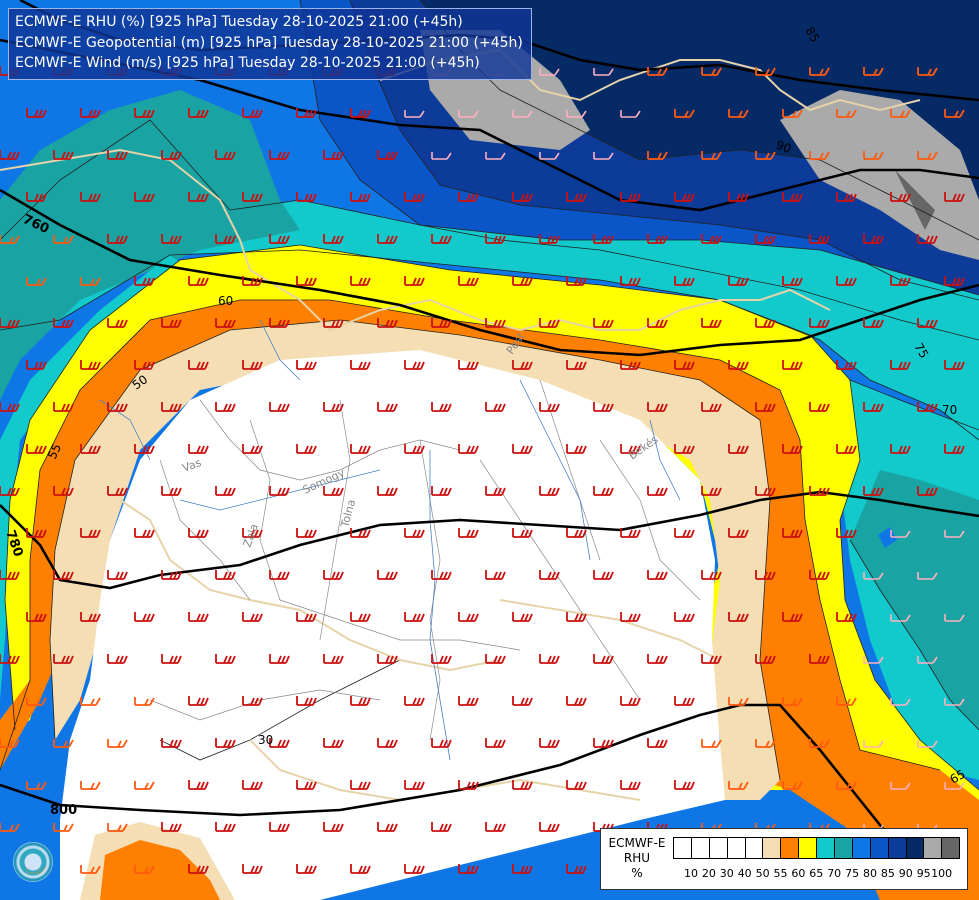 This screenshot has width=979, height=900. What do you see at coordinates (150, 245) in the screenshot?
I see `rhu-band-teal-west` at bounding box center [150, 245].